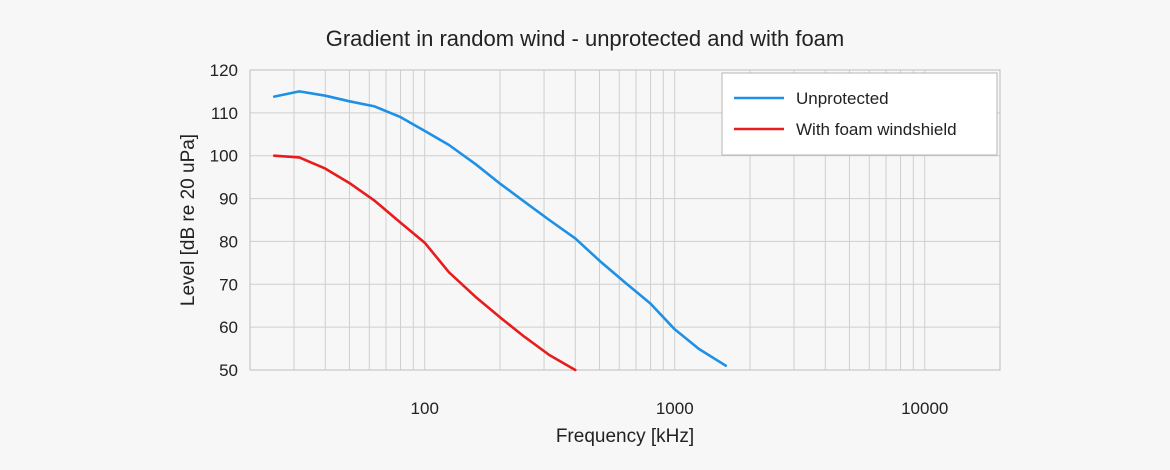 This screenshot has width=1170, height=470. Describe the element at coordinates (228, 327) in the screenshot. I see `y-tick-label: 60` at that location.